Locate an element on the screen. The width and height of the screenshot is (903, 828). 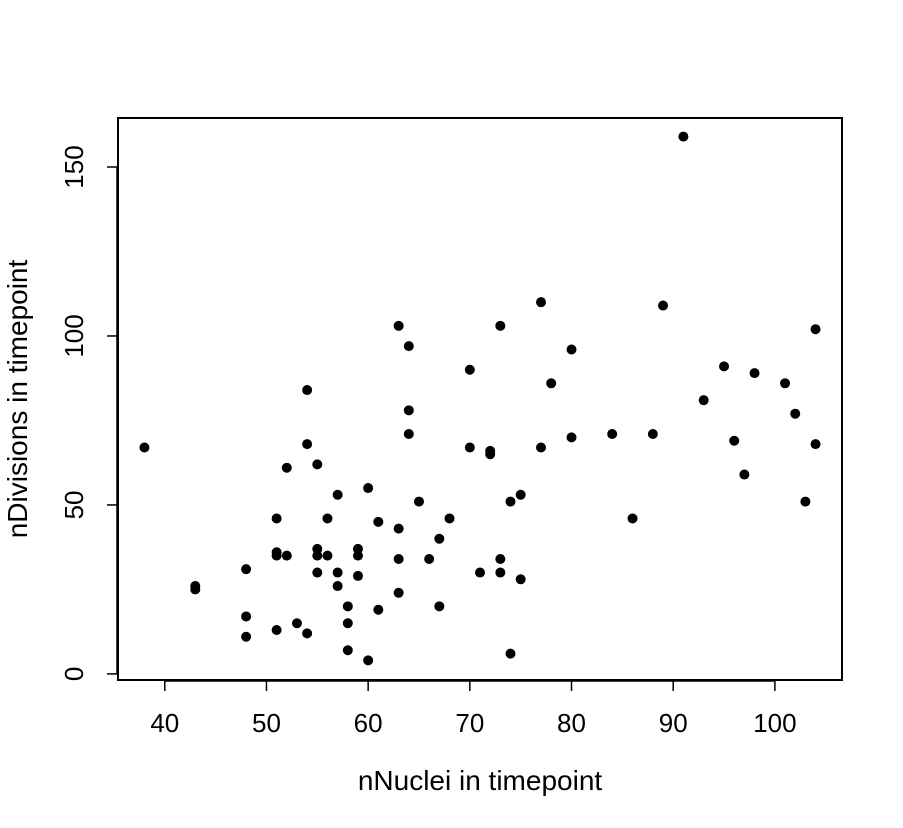
x-tick-label: 50 is located at coordinates (266, 723).